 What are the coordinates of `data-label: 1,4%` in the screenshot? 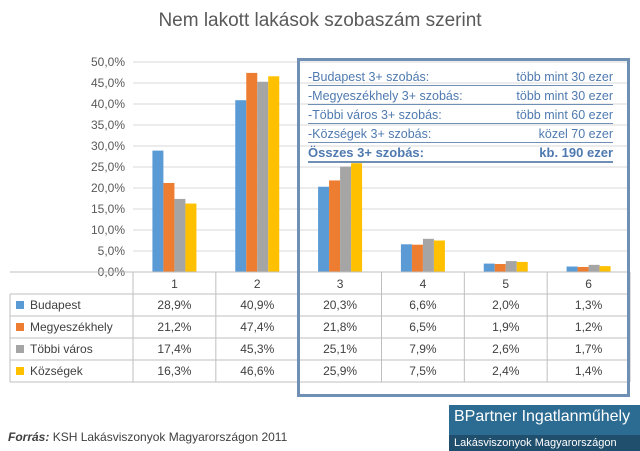 It's located at (589, 371).